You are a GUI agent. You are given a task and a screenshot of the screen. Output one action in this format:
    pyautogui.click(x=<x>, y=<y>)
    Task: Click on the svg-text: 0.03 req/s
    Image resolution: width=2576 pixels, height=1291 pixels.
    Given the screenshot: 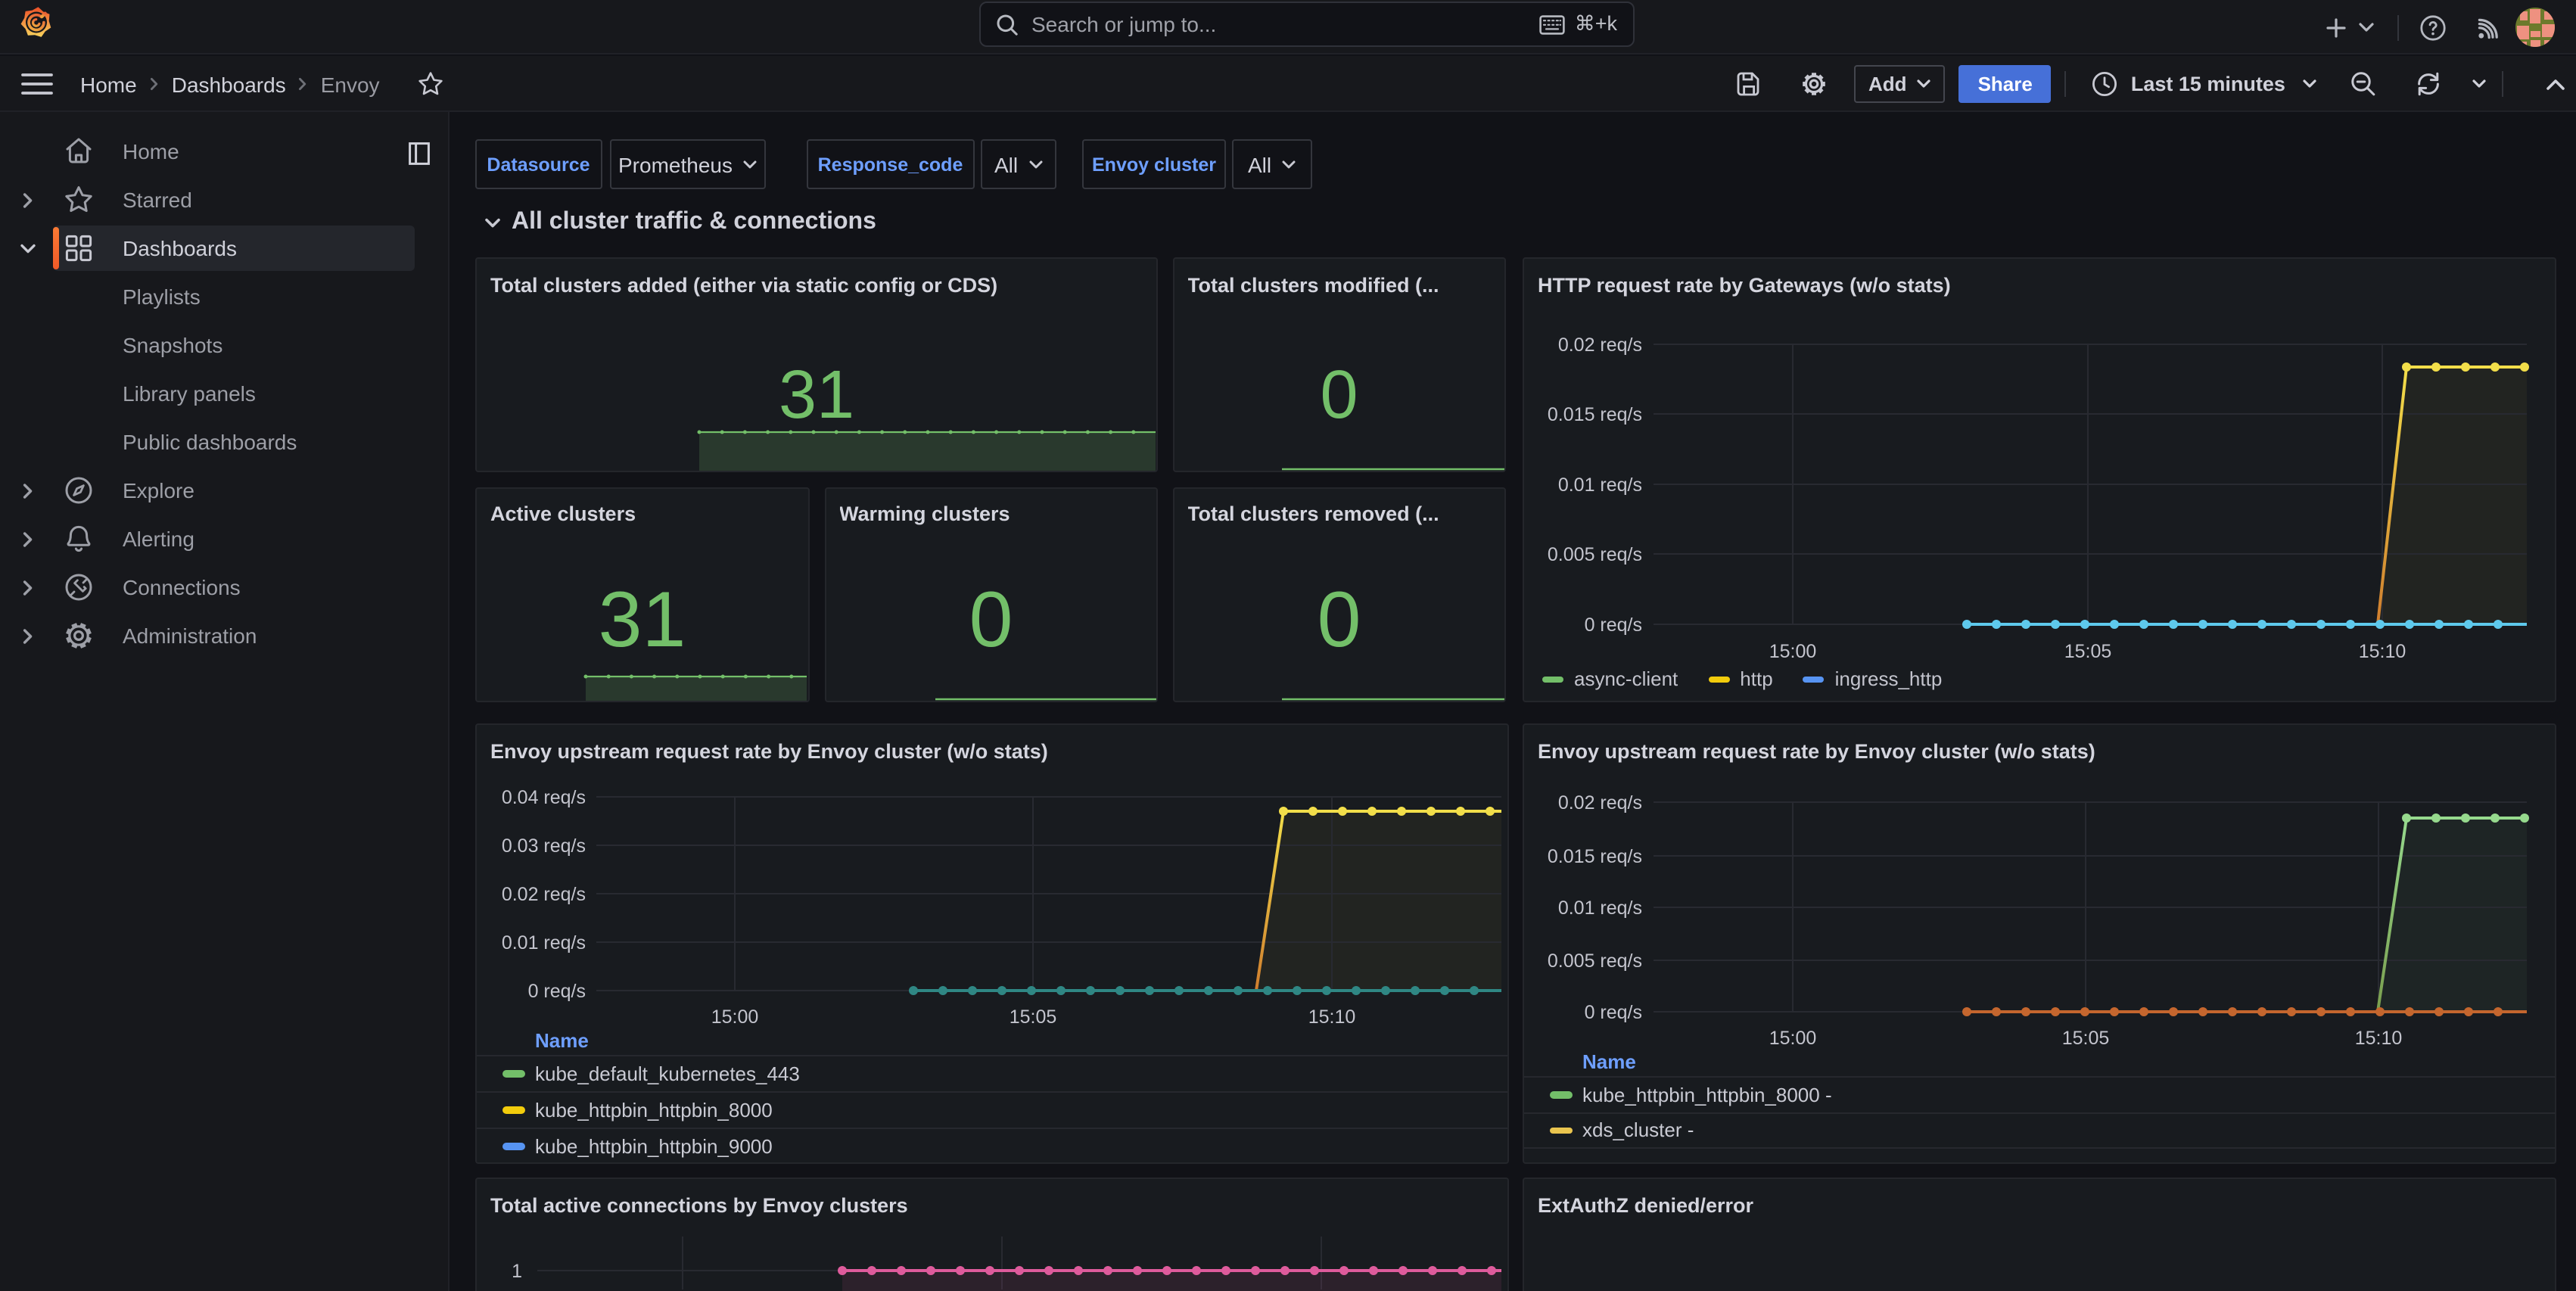 What is the action you would take?
    pyautogui.click(x=544, y=846)
    